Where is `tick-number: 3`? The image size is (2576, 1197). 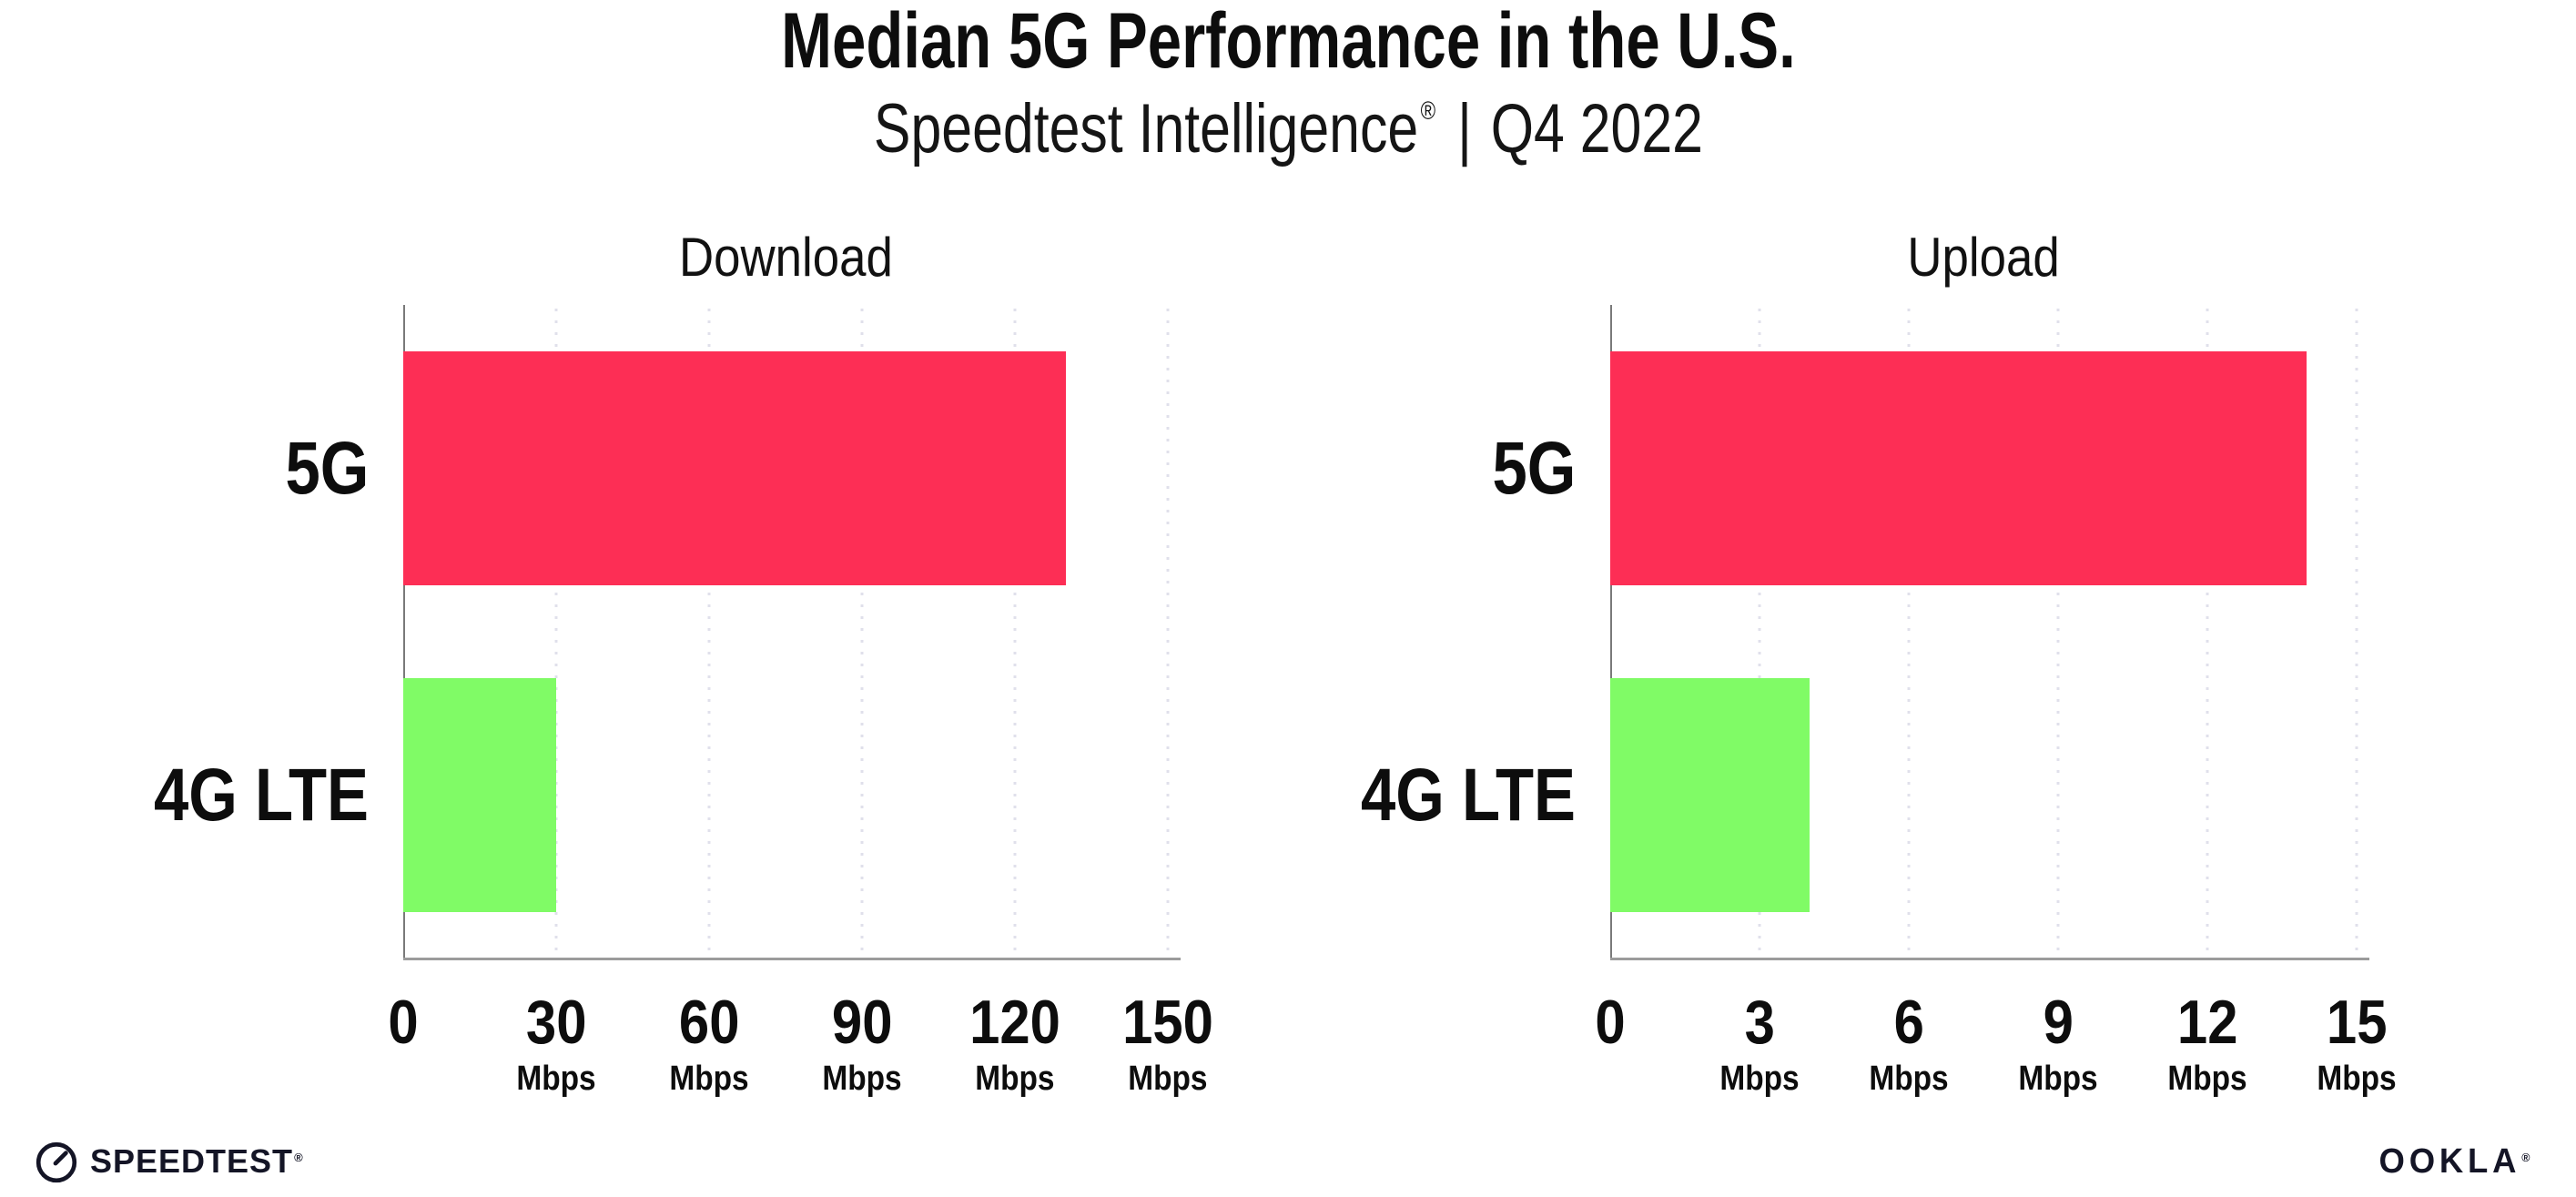 tick-number: 3 is located at coordinates (1759, 1023).